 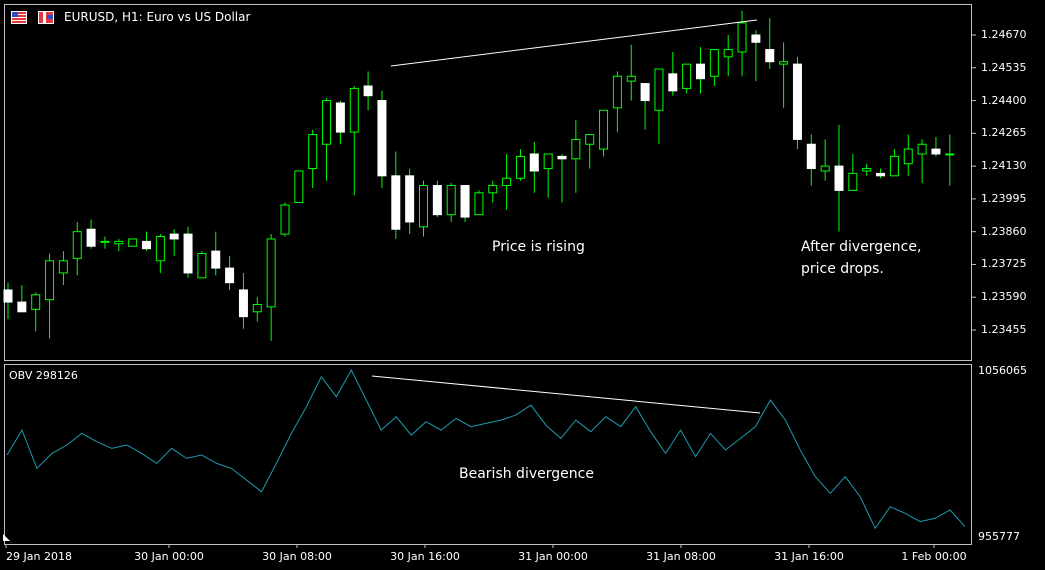 What do you see at coordinates (934, 556) in the screenshot?
I see `time-tick-label: 1 Feb 00:00` at bounding box center [934, 556].